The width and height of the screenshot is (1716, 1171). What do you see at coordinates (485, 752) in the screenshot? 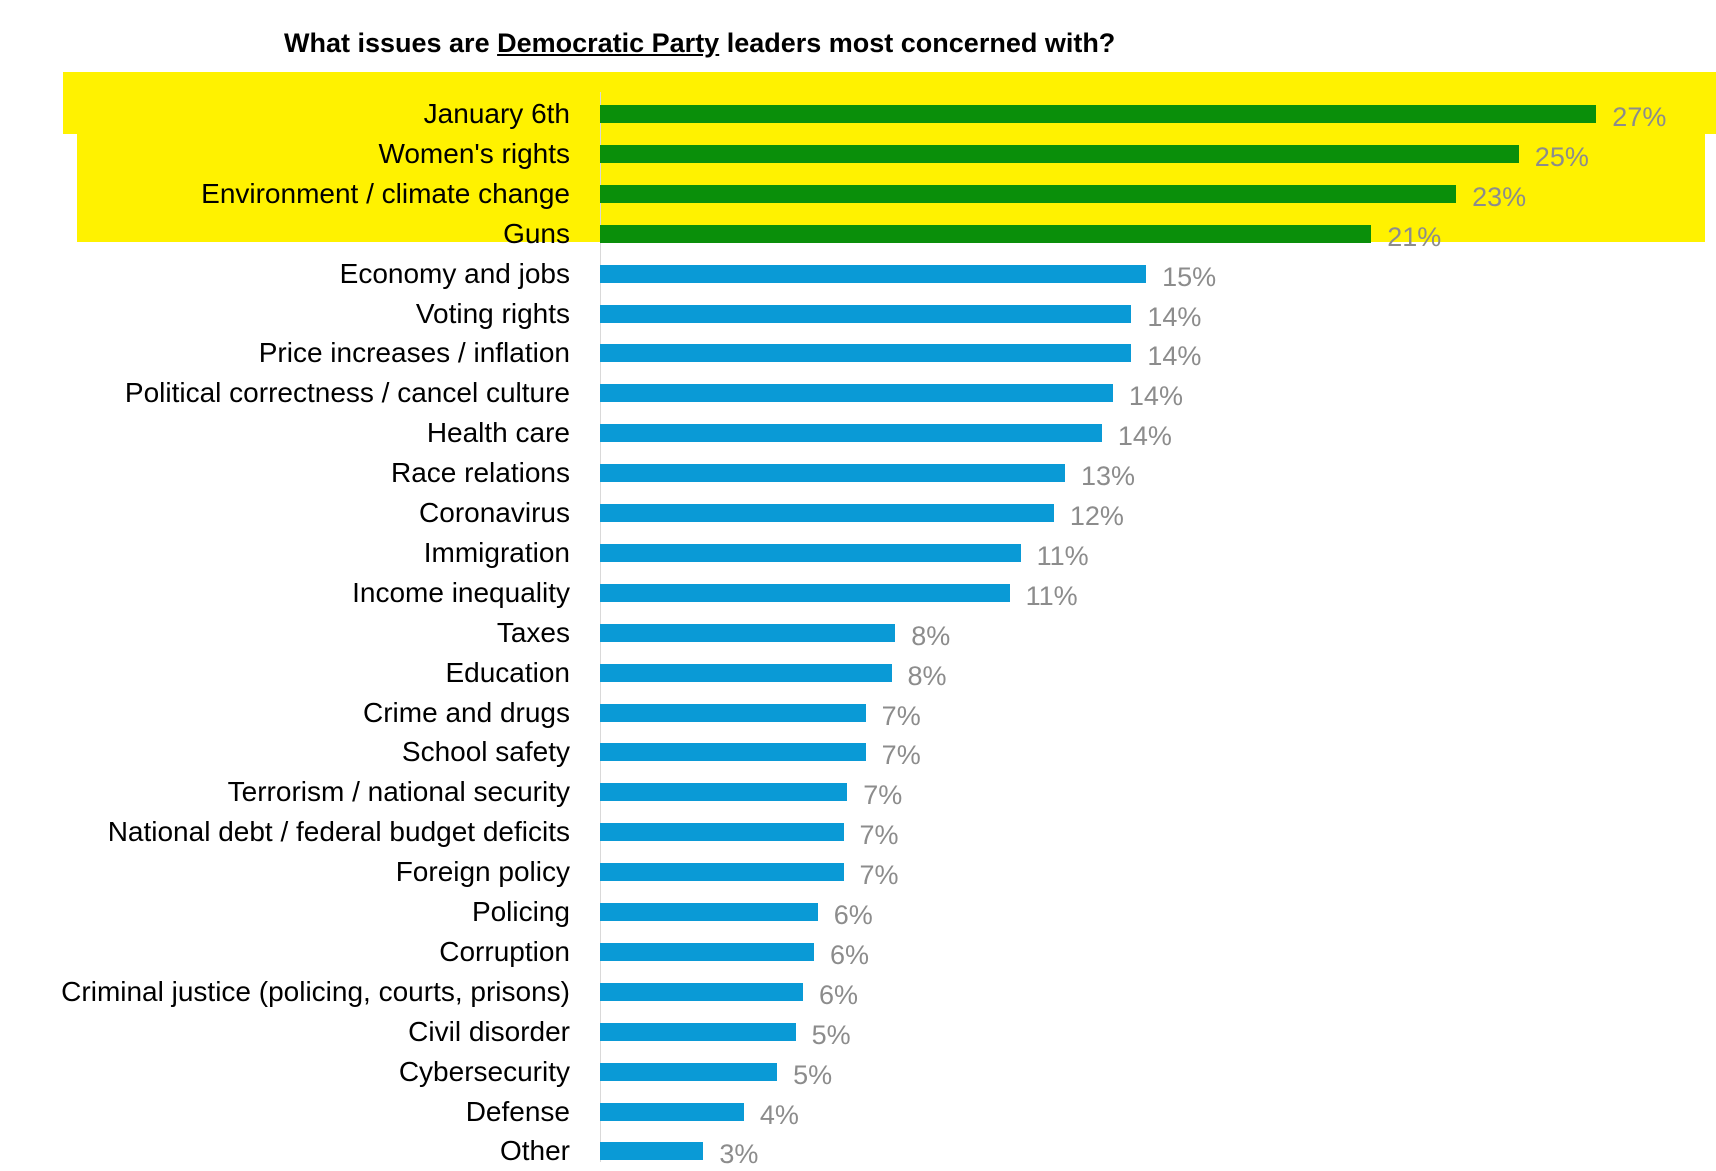
I see `category-label: School safety` at bounding box center [485, 752].